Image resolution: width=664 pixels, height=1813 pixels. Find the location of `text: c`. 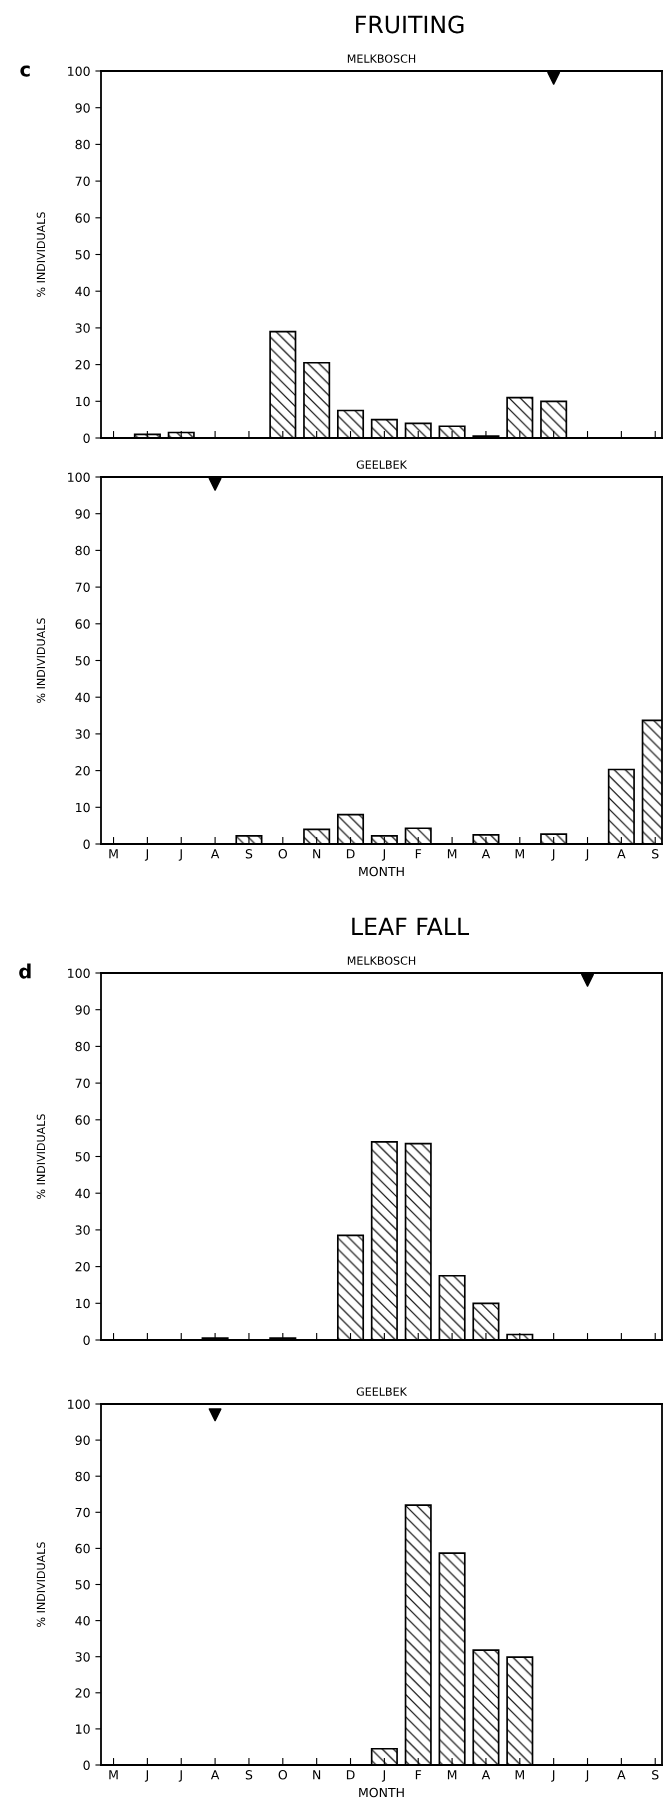

text: c is located at coordinates (25, 71).